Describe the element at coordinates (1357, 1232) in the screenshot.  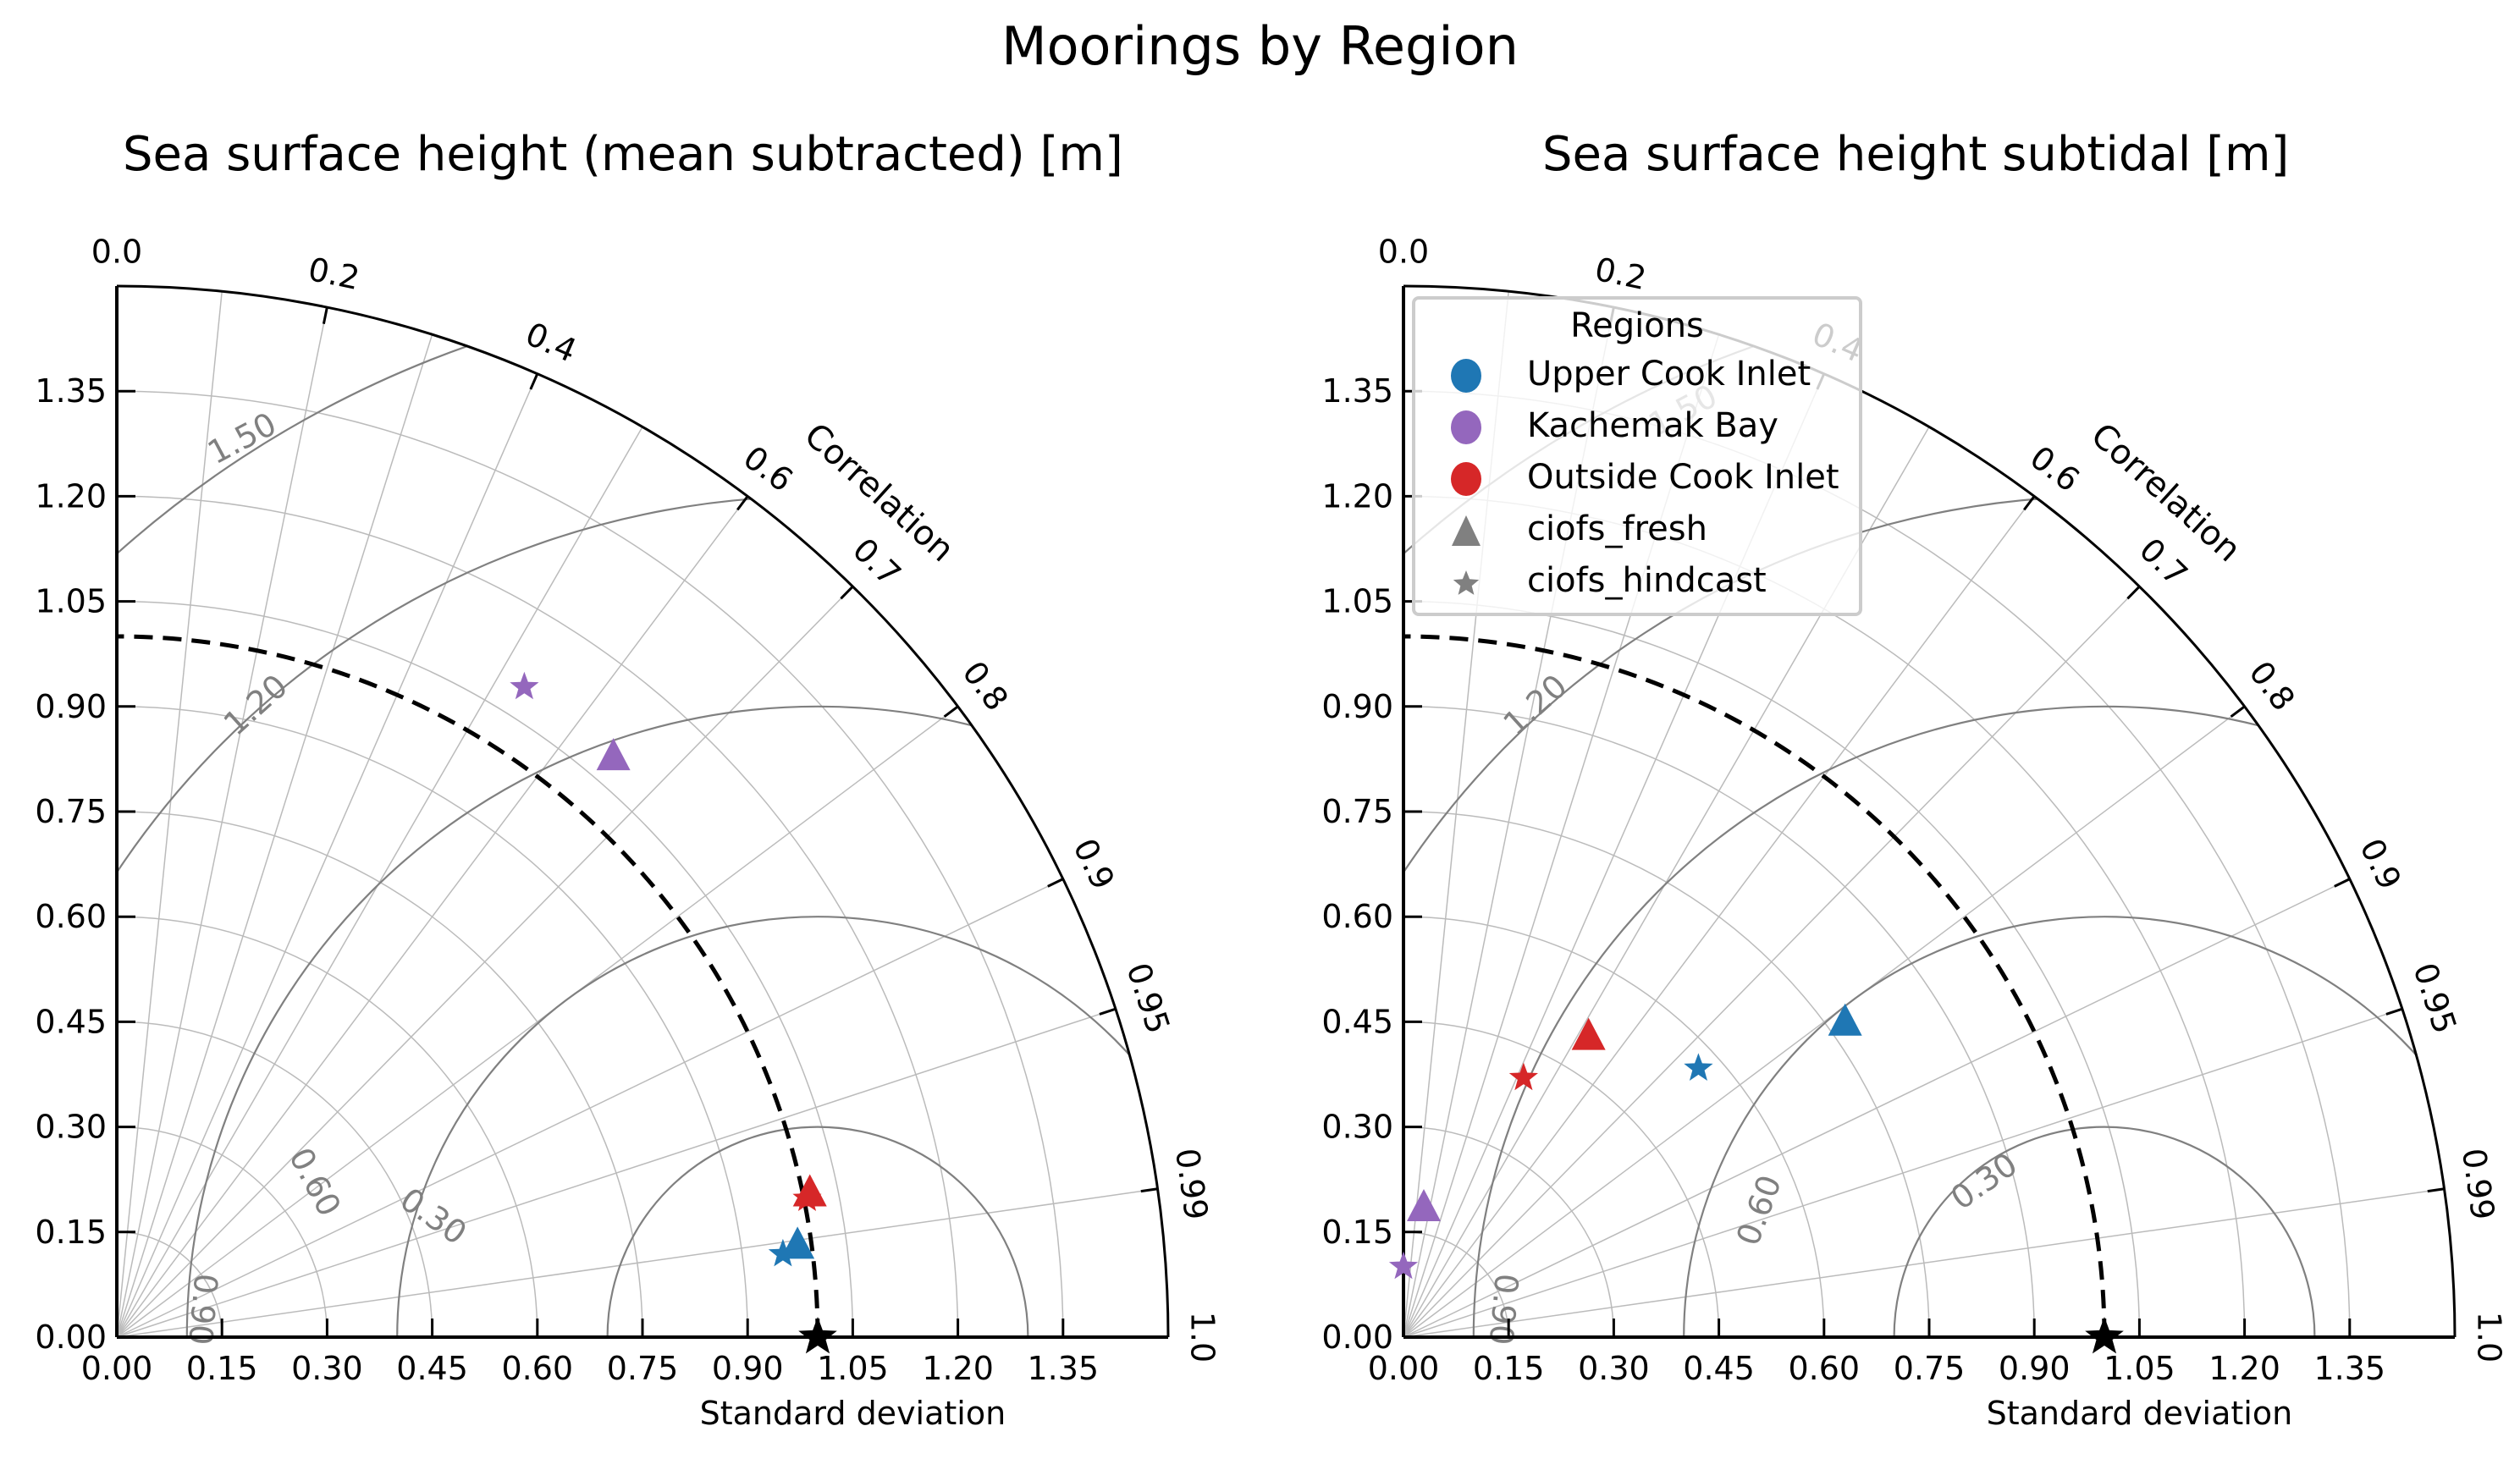
I see `y-tick-label: 0.15` at that location.